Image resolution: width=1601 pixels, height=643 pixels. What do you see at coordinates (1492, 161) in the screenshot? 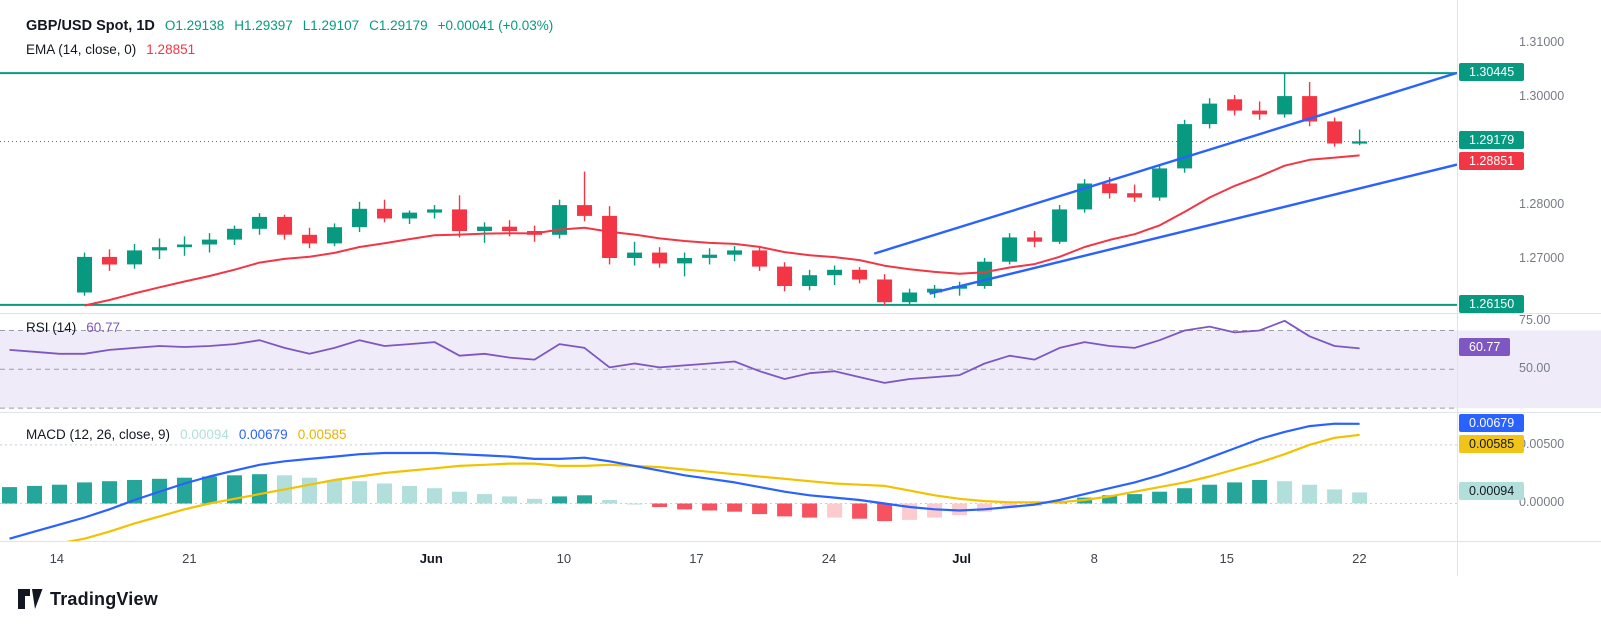
I see `axis-badge: 1.28851` at bounding box center [1492, 161].